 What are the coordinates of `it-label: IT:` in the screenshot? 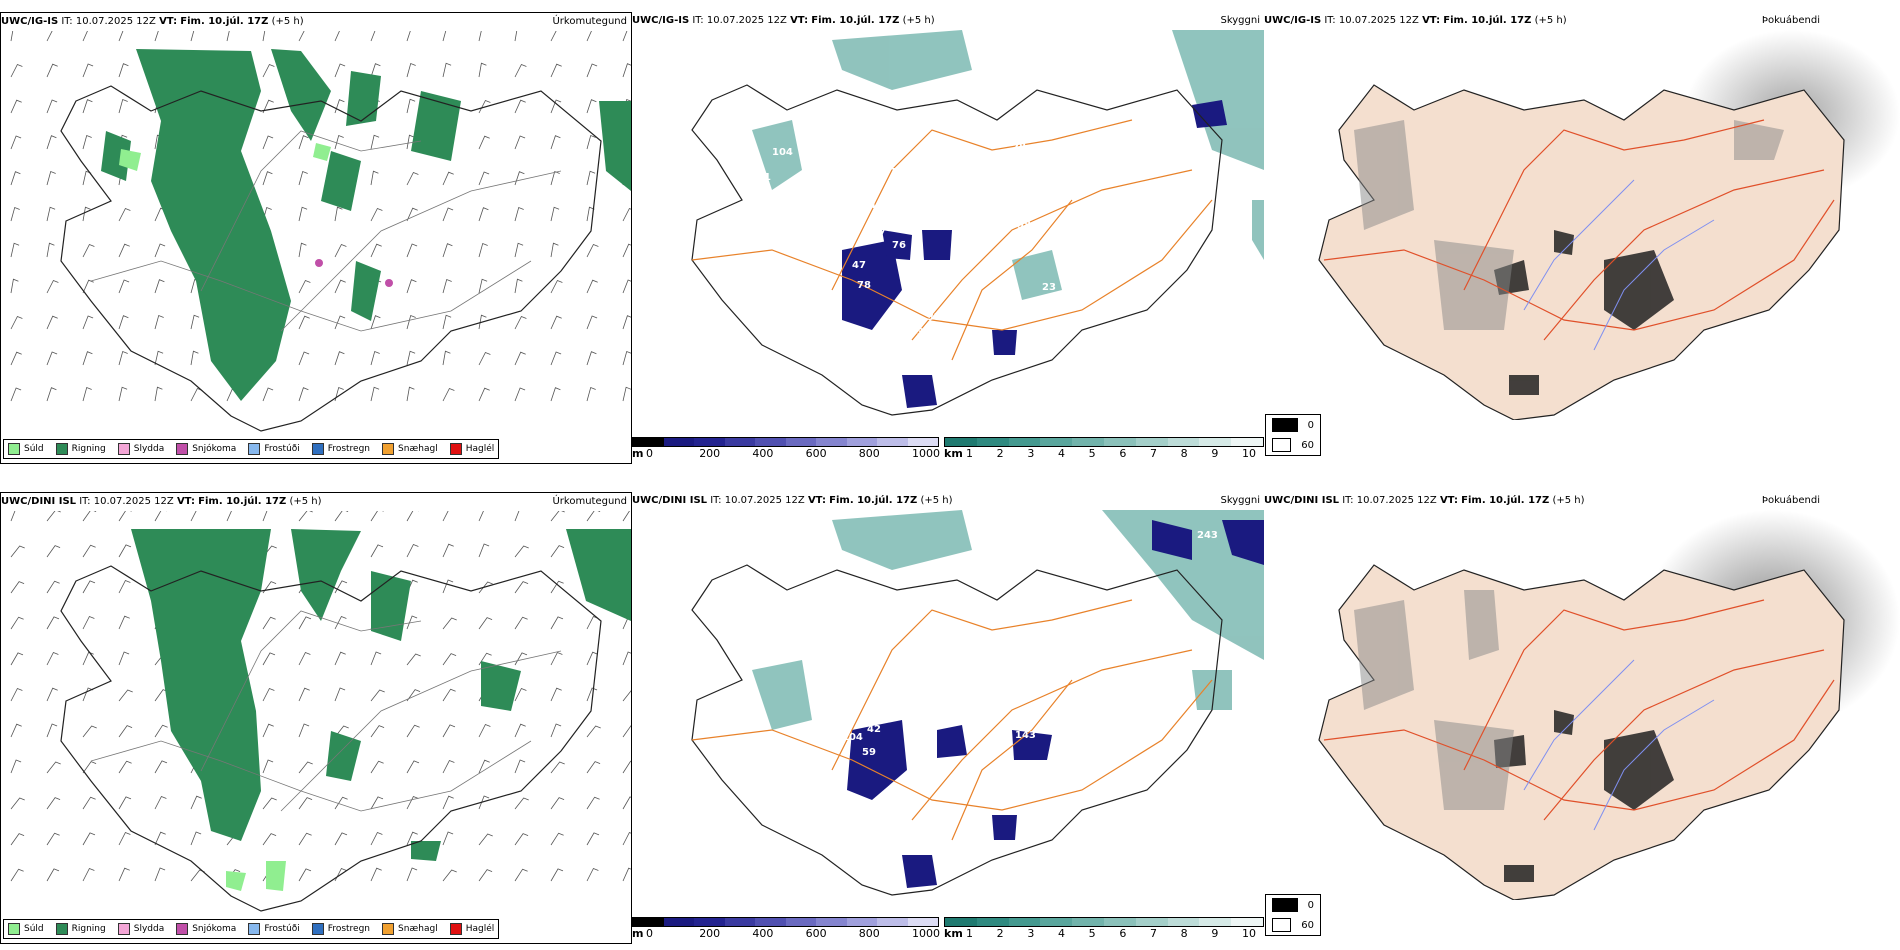 It's located at (698, 20).